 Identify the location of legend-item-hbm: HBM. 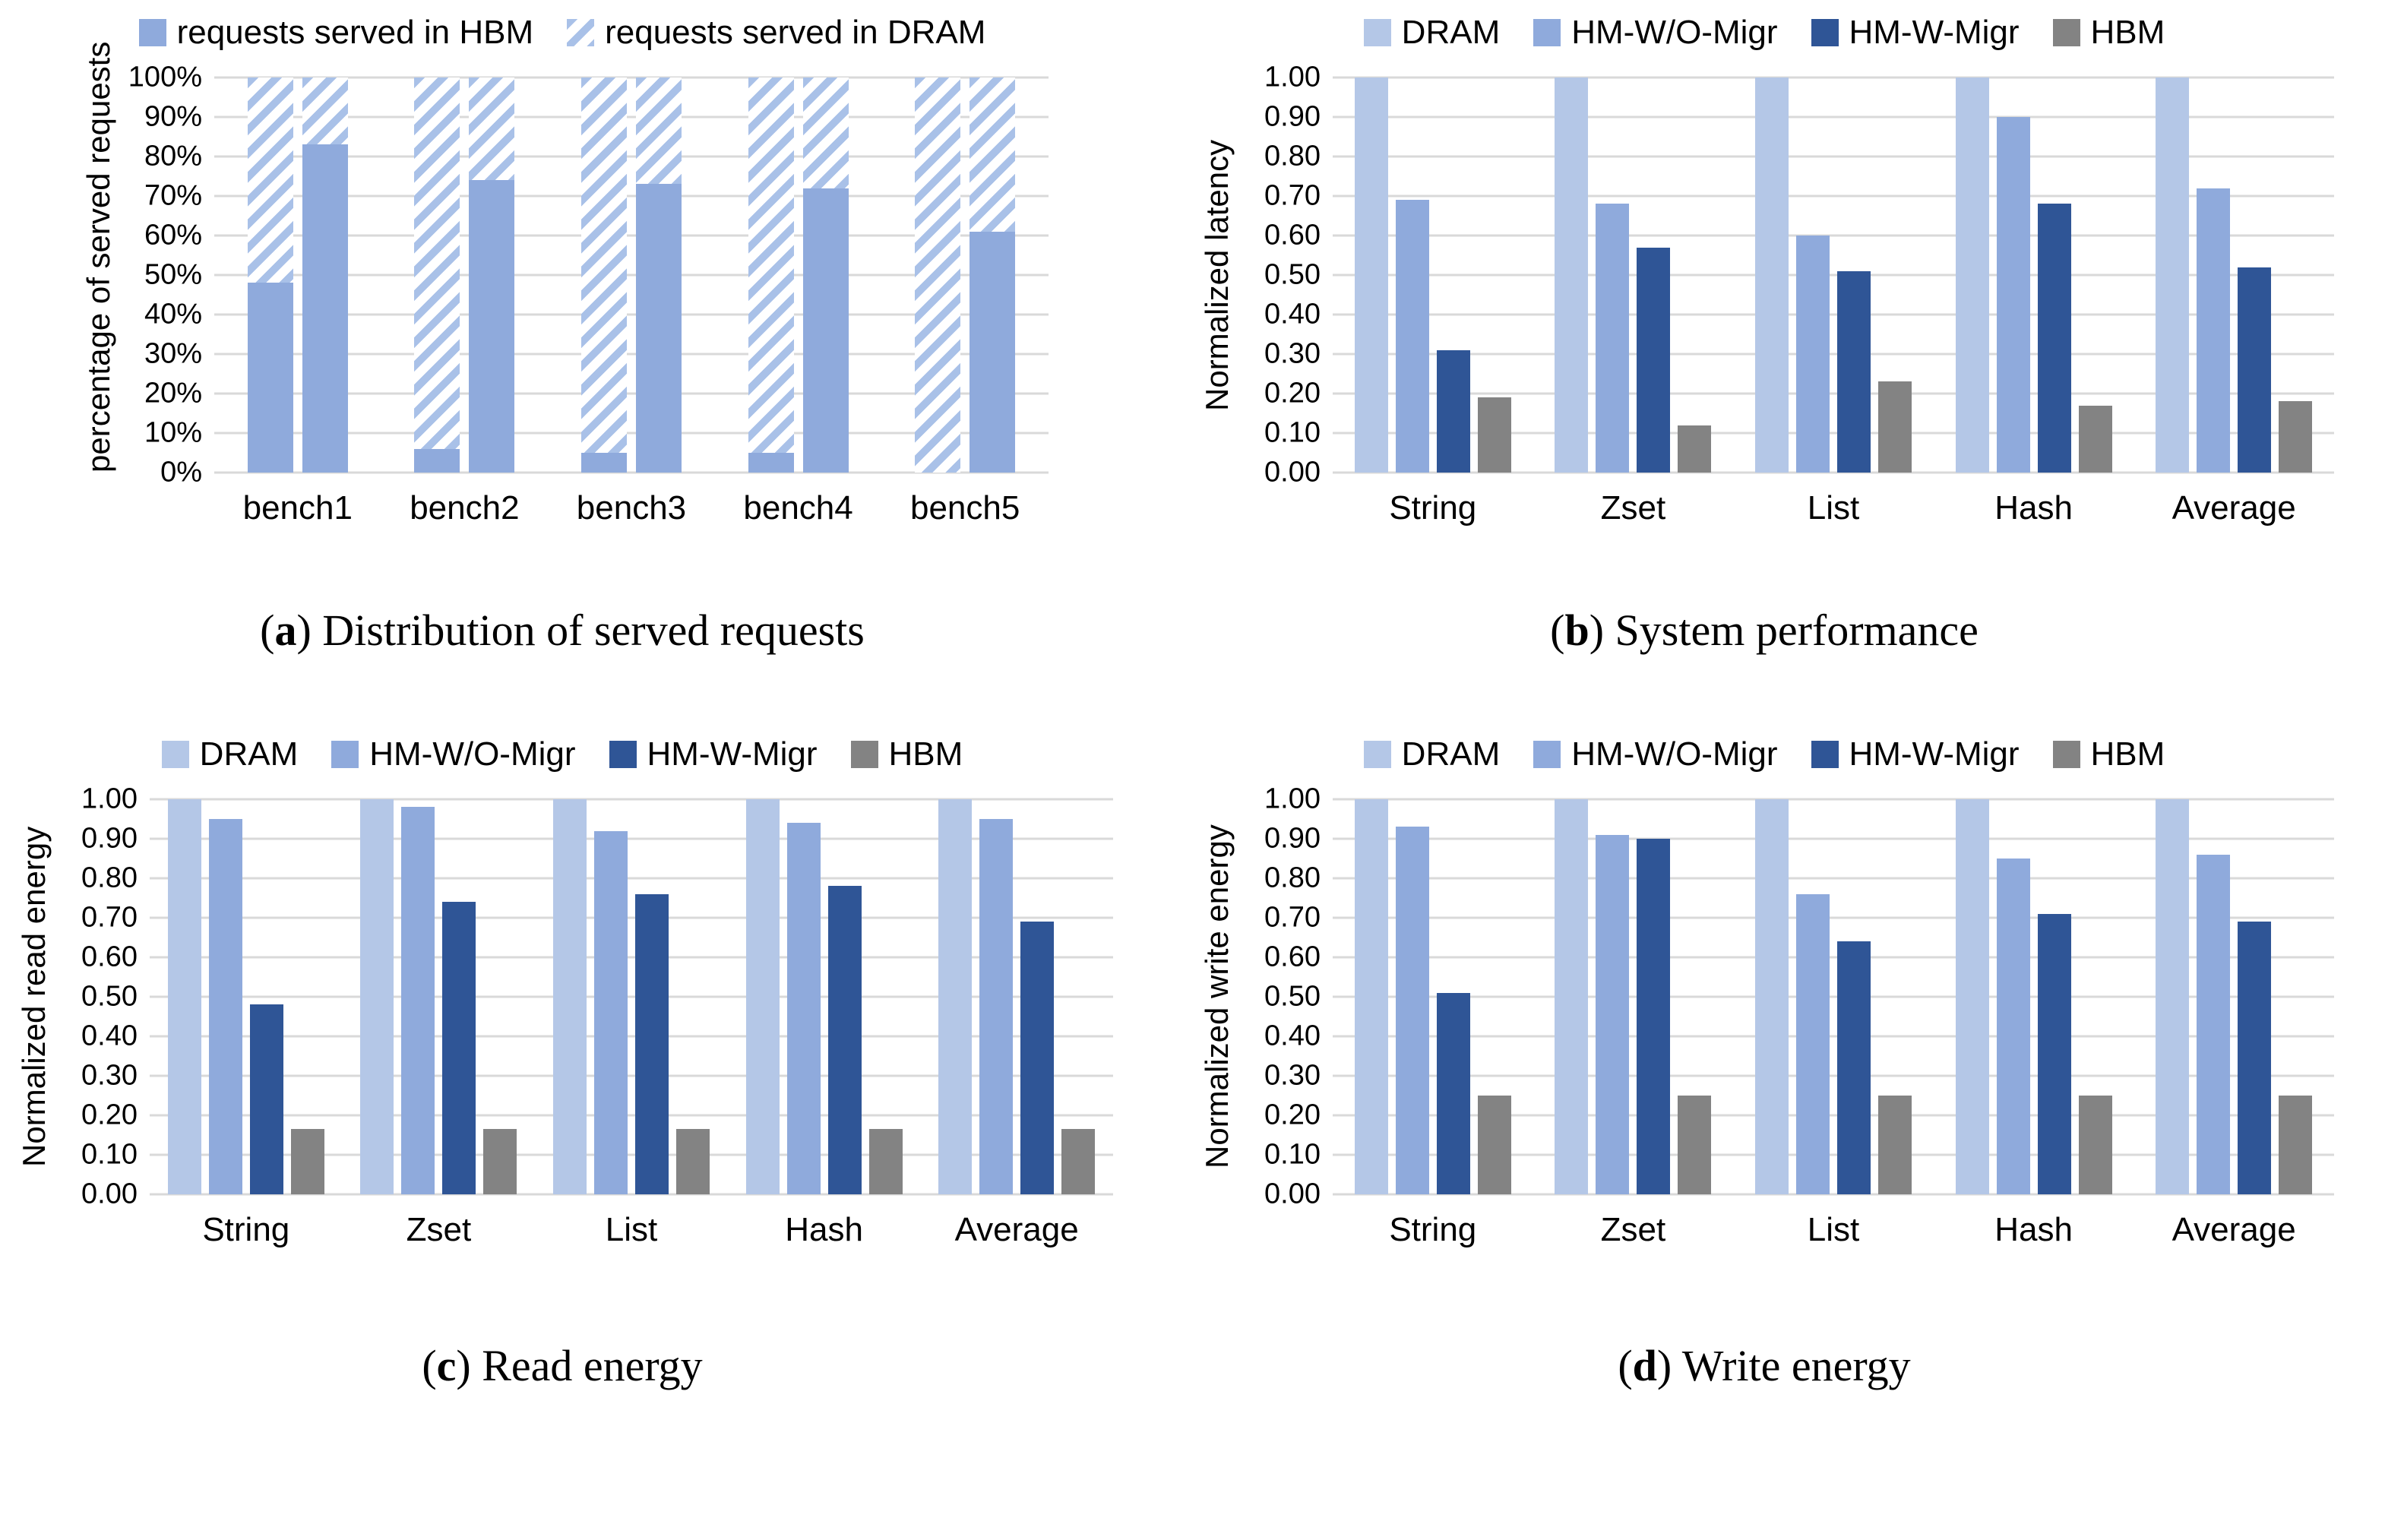
(2108, 33).